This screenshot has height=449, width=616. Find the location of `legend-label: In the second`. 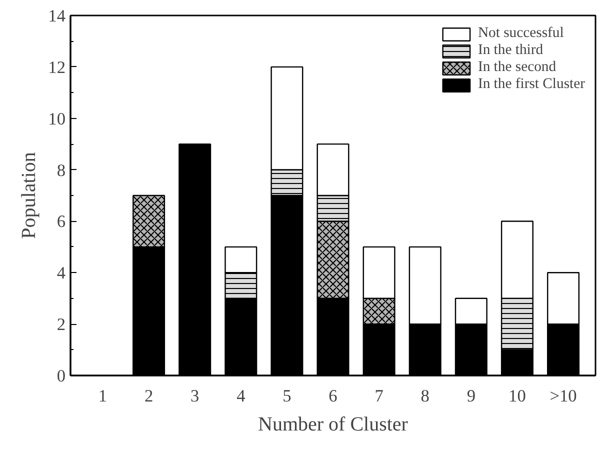

legend-label: In the second is located at coordinates (517, 67).